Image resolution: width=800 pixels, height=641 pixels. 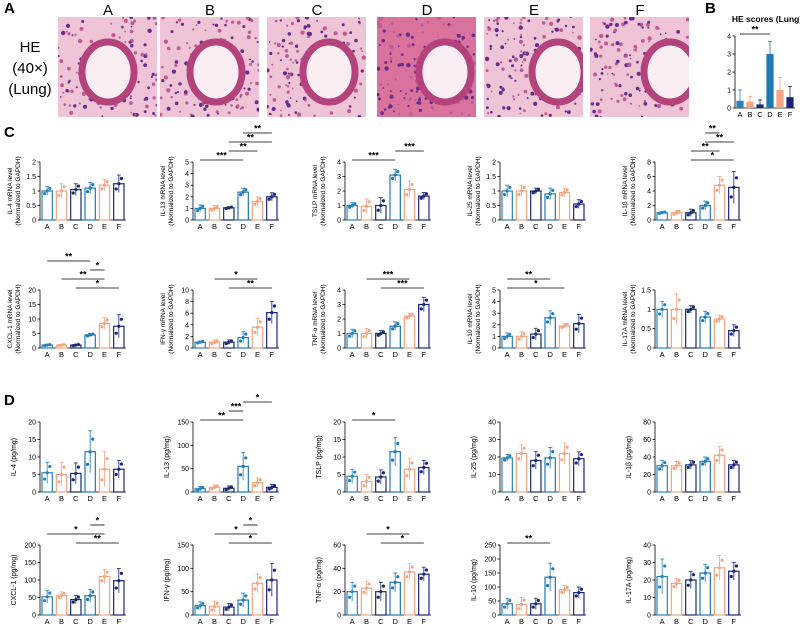 I want to click on y-tick-label: 50, so click(x=185, y=469).